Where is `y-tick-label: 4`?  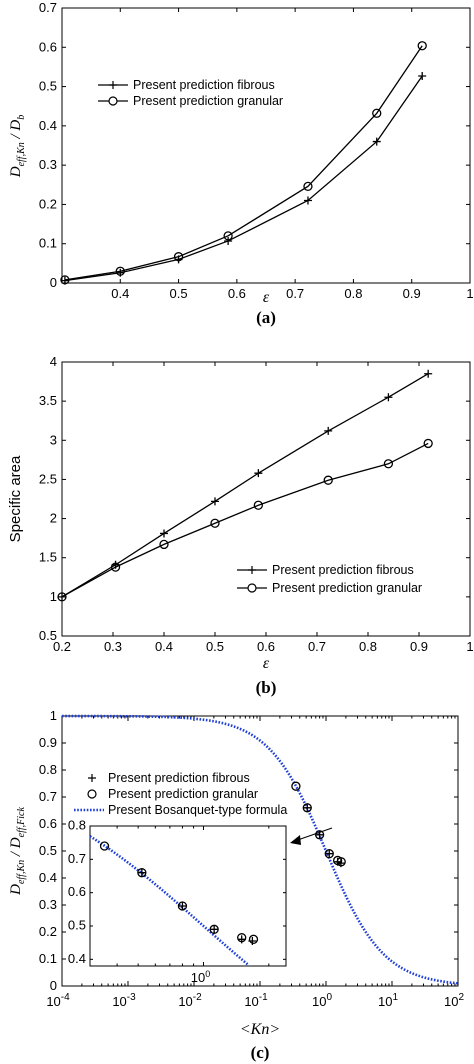
y-tick-label: 4 is located at coordinates (53, 361).